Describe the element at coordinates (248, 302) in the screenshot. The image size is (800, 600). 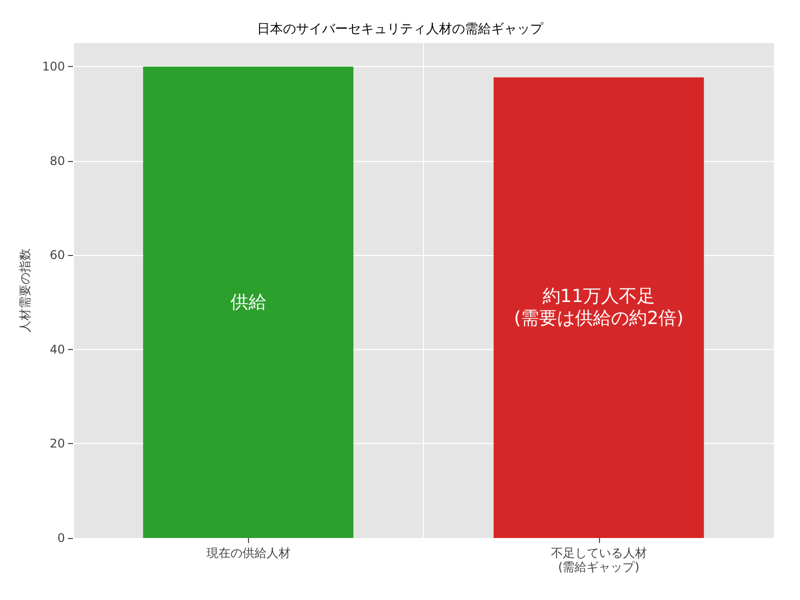
I see `annotation: 供給` at that location.